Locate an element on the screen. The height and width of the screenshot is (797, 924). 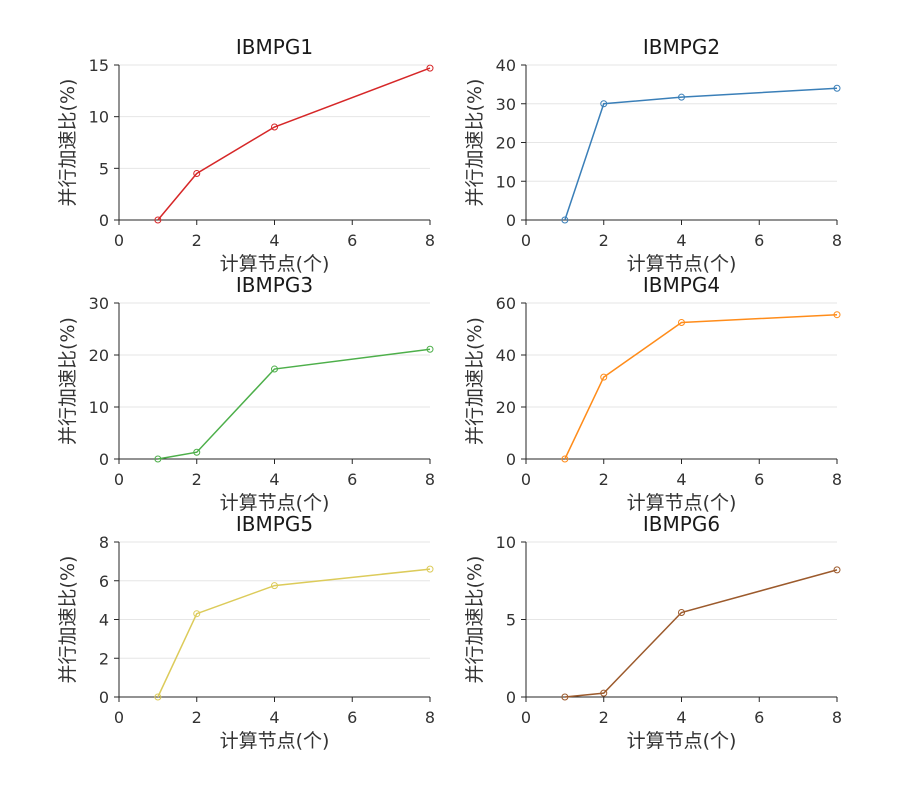
y-tick-label: 60 is located at coordinates (506, 303).